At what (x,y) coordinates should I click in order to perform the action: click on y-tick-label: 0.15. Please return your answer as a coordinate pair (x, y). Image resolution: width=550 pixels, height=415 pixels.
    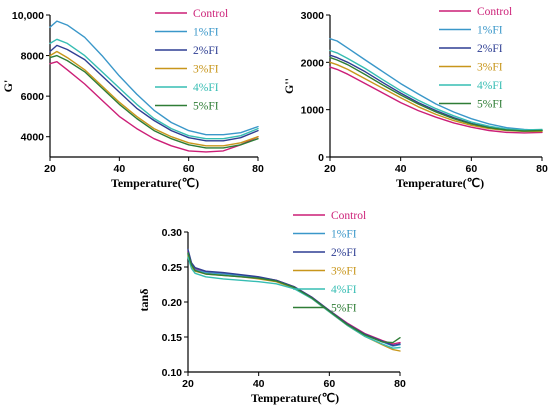
    Looking at the image, I should click on (172, 338).